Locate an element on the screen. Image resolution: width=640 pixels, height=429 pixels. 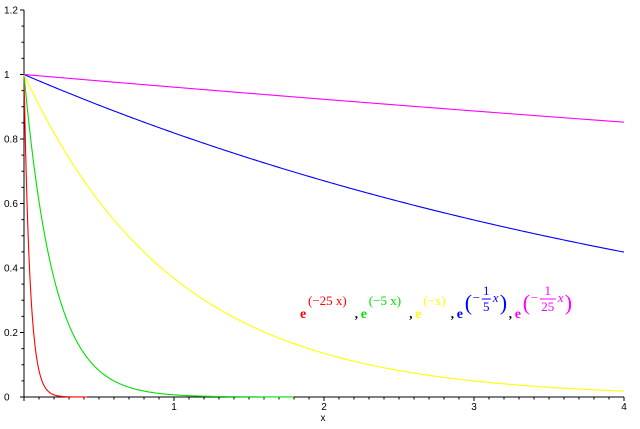
legend-exponent: (−x) is located at coordinates (434, 300).